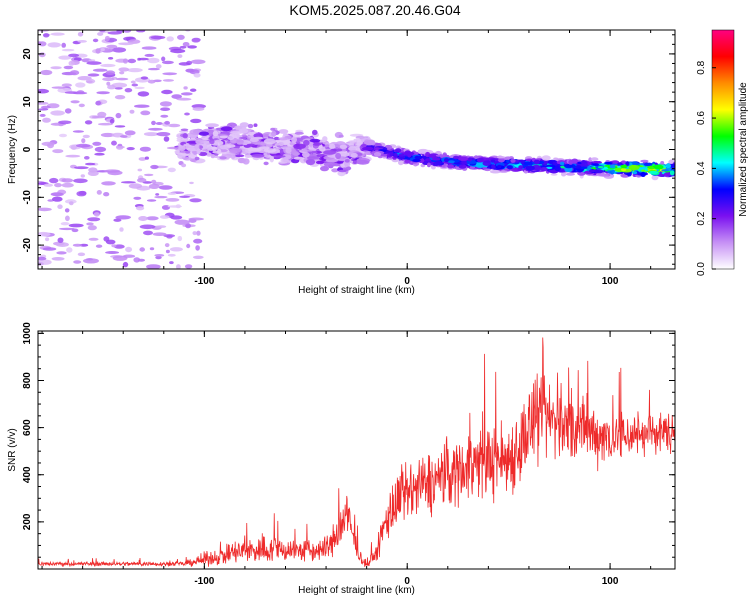 The height and width of the screenshot is (600, 750). Describe the element at coordinates (743, 149) in the screenshot. I see `colorbar-label: Normalized spectral amplitude` at that location.